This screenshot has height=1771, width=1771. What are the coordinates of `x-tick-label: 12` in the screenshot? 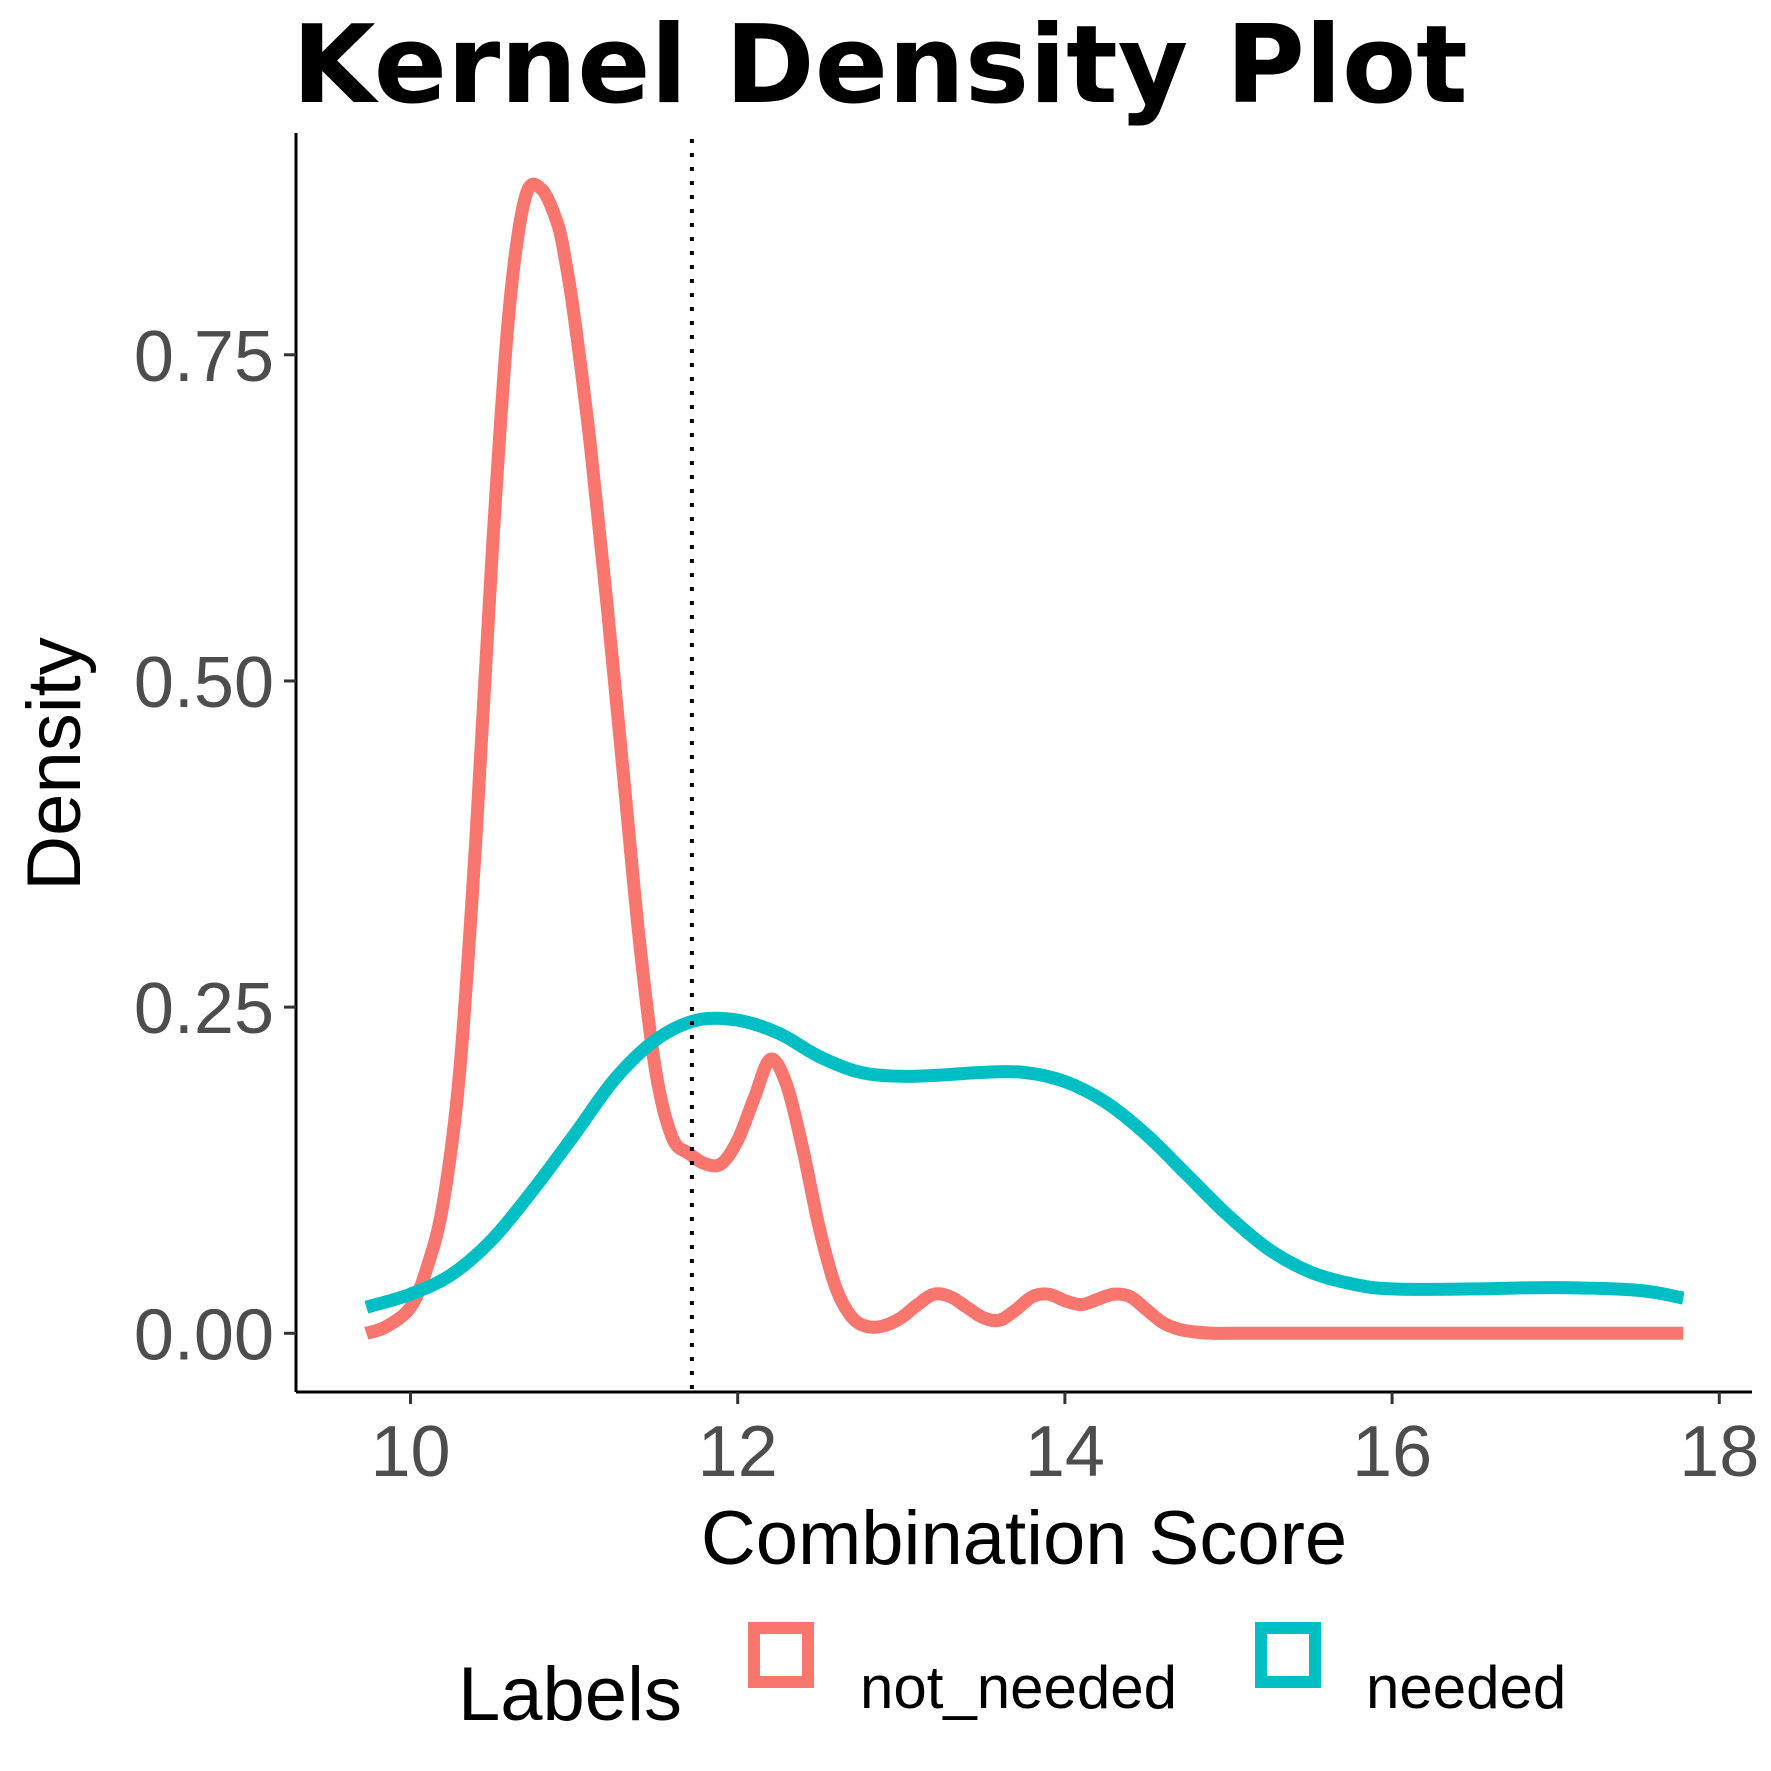 It's located at (738, 1452).